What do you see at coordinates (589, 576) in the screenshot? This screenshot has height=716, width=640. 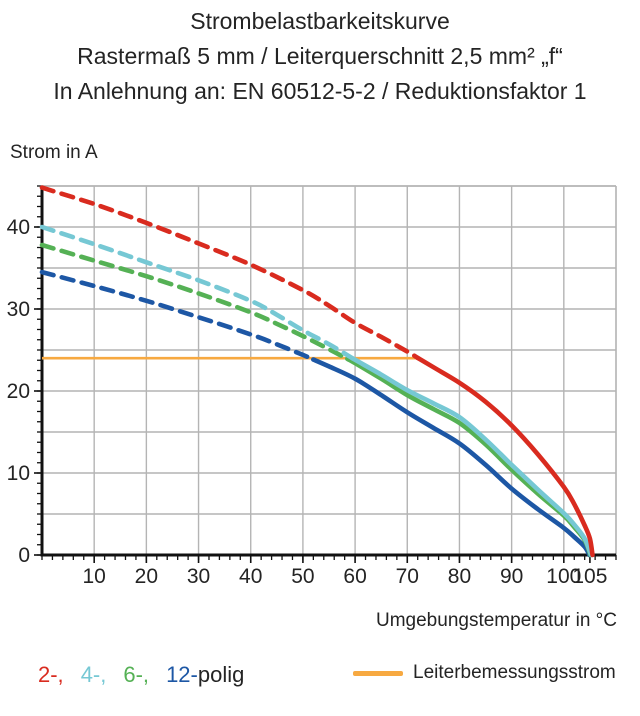 I see `x-tick-label: 105` at bounding box center [589, 576].